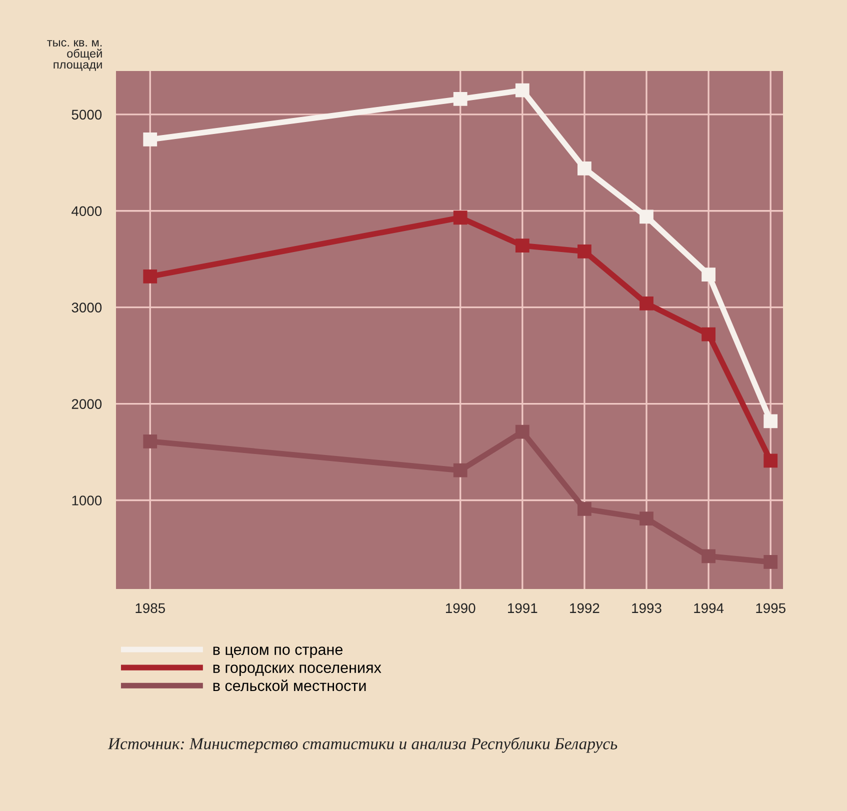 This screenshot has width=847, height=811. I want to click on x-tick-label: 1990, so click(461, 608).